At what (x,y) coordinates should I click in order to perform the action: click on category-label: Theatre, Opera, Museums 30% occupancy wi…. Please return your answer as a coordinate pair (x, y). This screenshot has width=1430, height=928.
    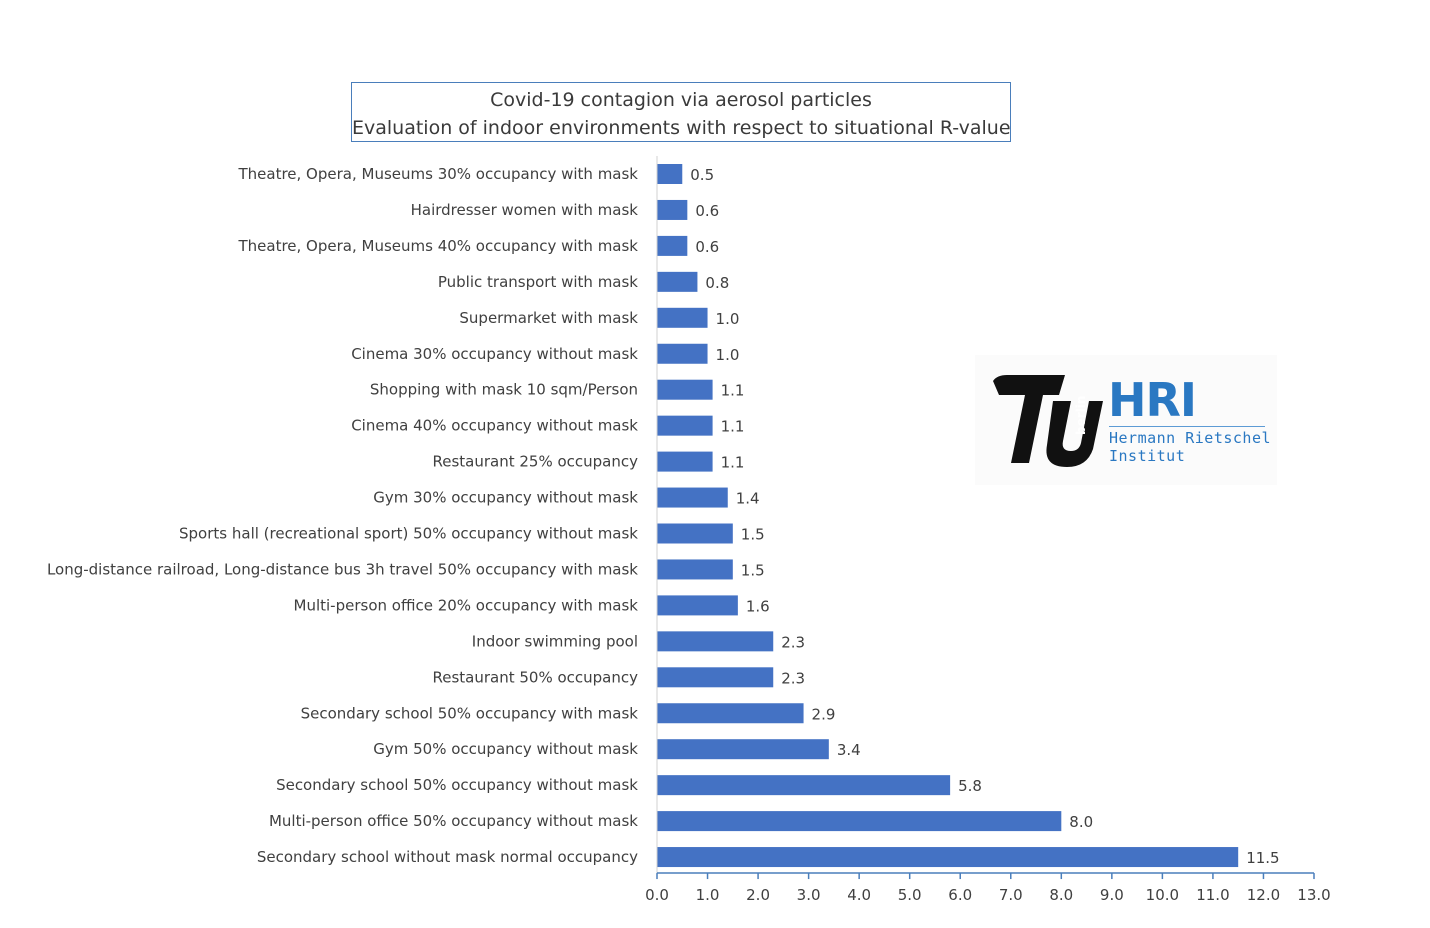
    Looking at the image, I should click on (437, 174).